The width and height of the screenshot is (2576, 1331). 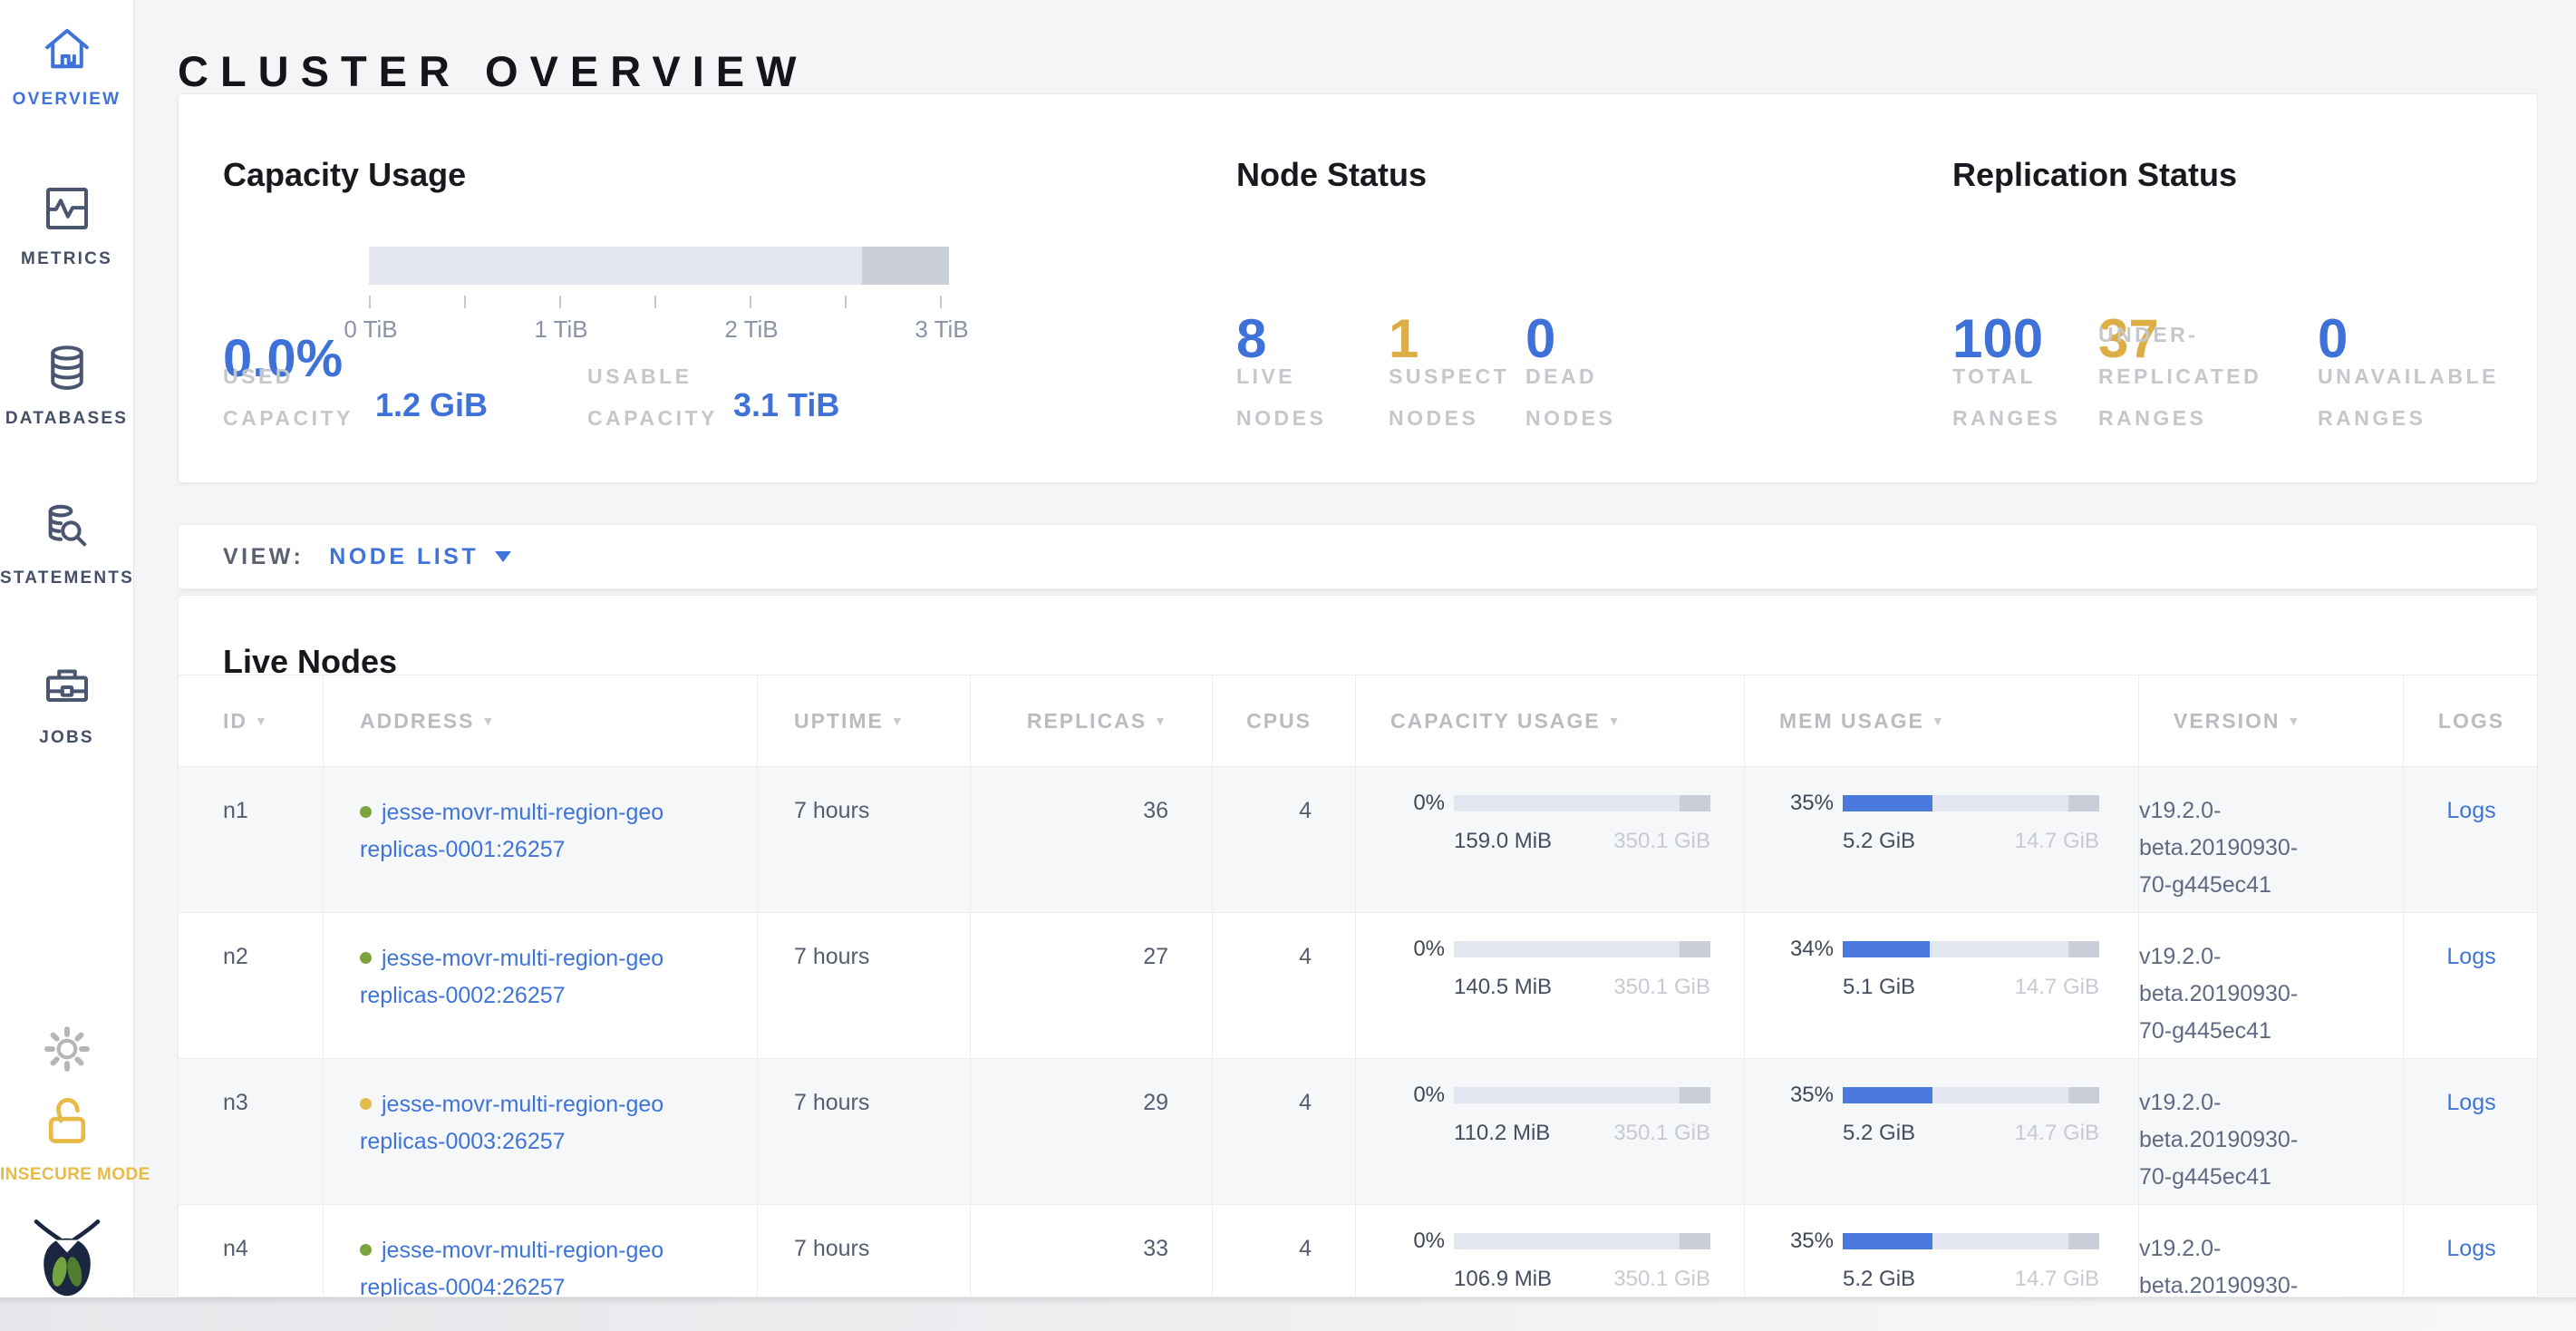 What do you see at coordinates (1404, 339) in the screenshot?
I see `suspect-nodes-count: 1` at bounding box center [1404, 339].